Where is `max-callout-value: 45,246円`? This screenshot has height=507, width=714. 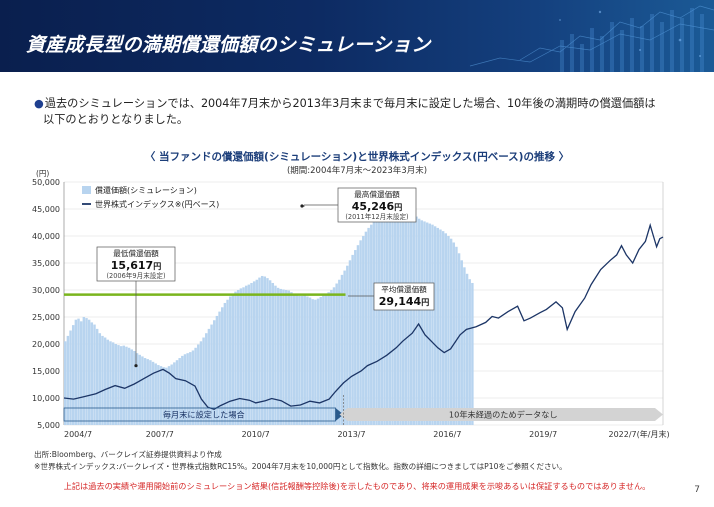
max-callout-value: 45,246円 is located at coordinates (377, 206).